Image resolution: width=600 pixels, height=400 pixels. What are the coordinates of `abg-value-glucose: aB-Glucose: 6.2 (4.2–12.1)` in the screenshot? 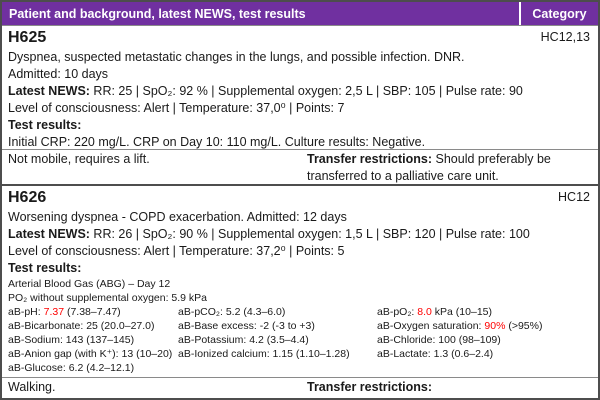 It's located at (93, 368).